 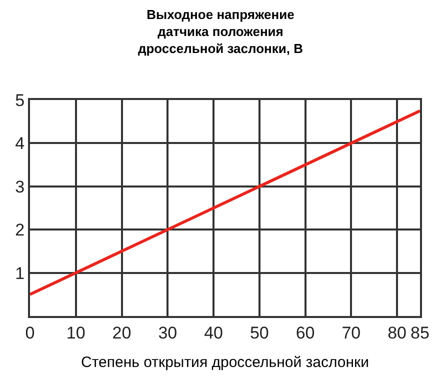 I want to click on x-tick-label: 40, so click(x=213, y=332).